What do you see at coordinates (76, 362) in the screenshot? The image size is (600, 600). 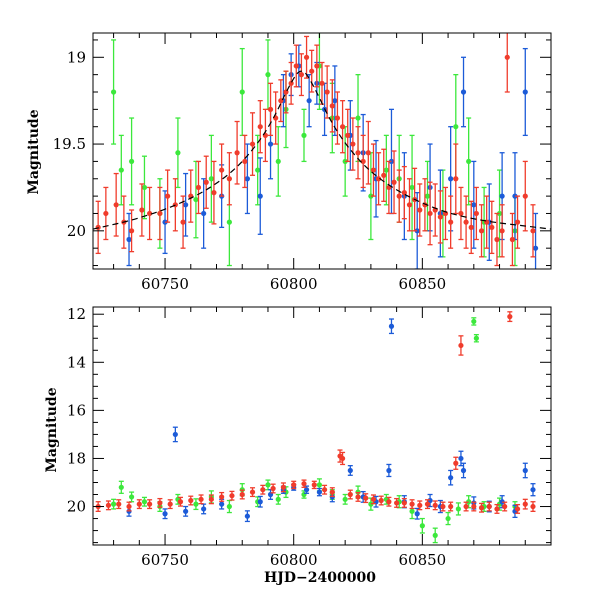 I see `y-tick-label: 14` at bounding box center [76, 362].